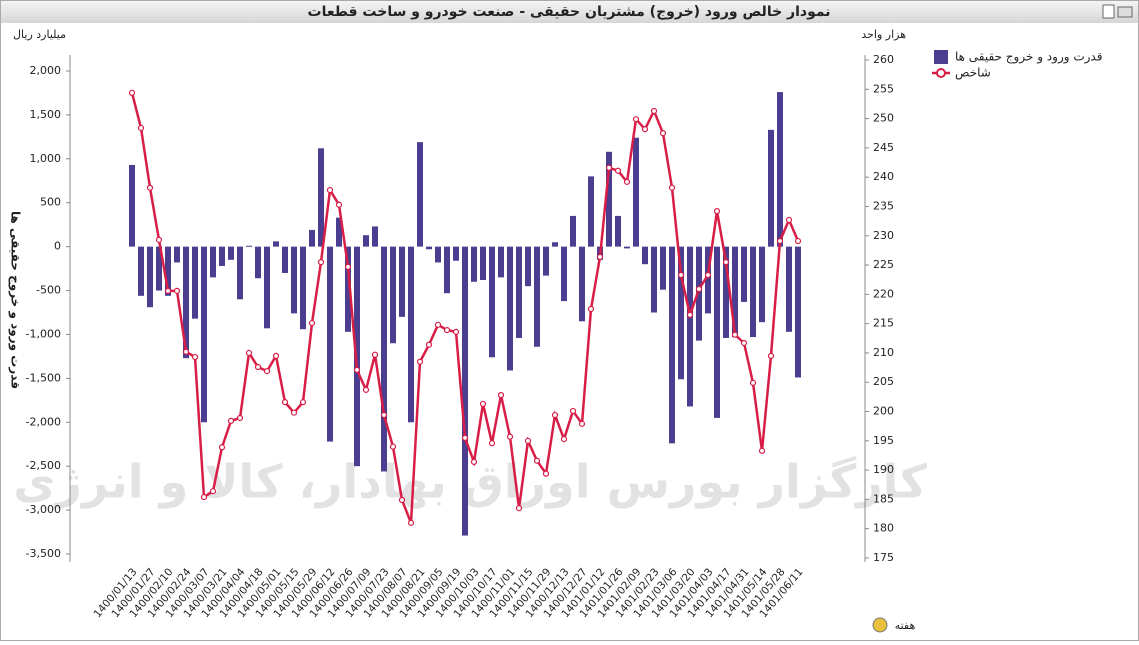 This screenshot has width=1139, height=645. Describe the element at coordinates (883, 176) in the screenshot. I see `y2-tick-label: 240` at that location.